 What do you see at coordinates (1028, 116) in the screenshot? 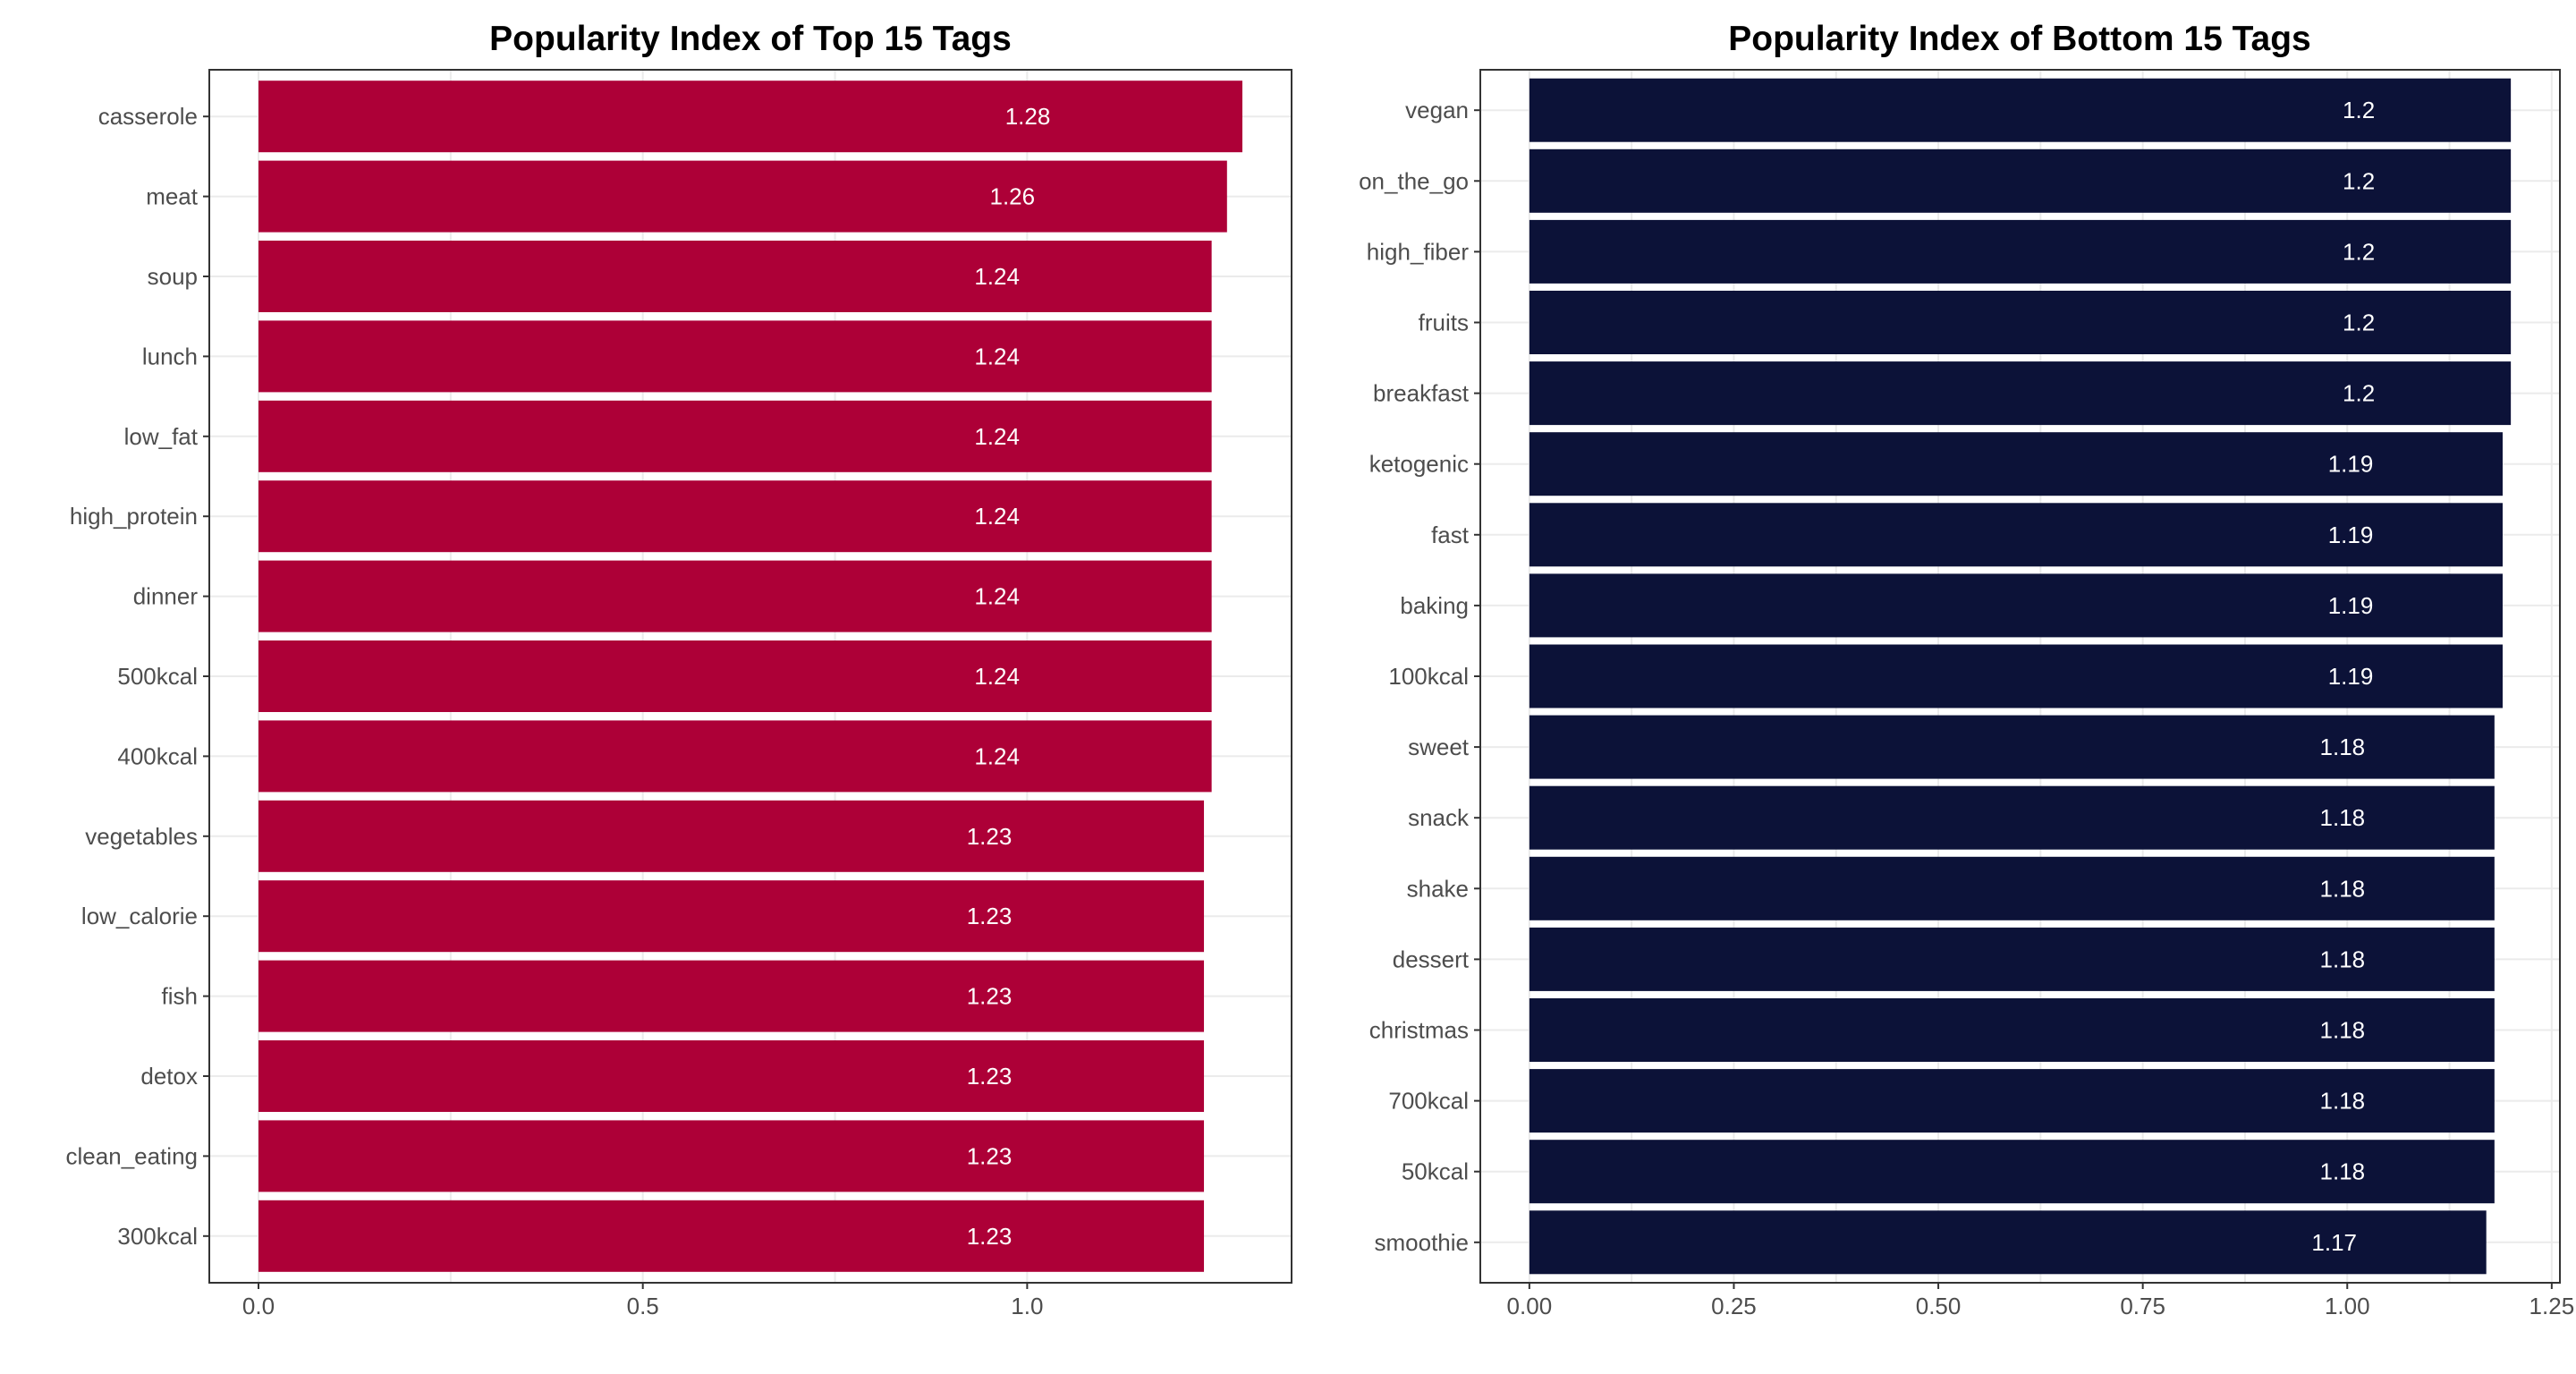
I see `top-tags-bar-value-label: 1.28` at bounding box center [1028, 116].